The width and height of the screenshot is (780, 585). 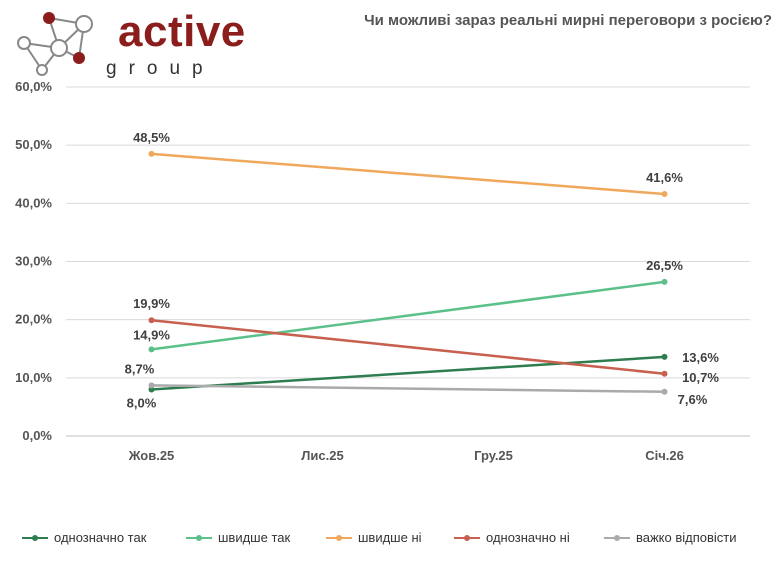 What do you see at coordinates (254, 537) in the screenshot?
I see `legend-label: швидше так` at bounding box center [254, 537].